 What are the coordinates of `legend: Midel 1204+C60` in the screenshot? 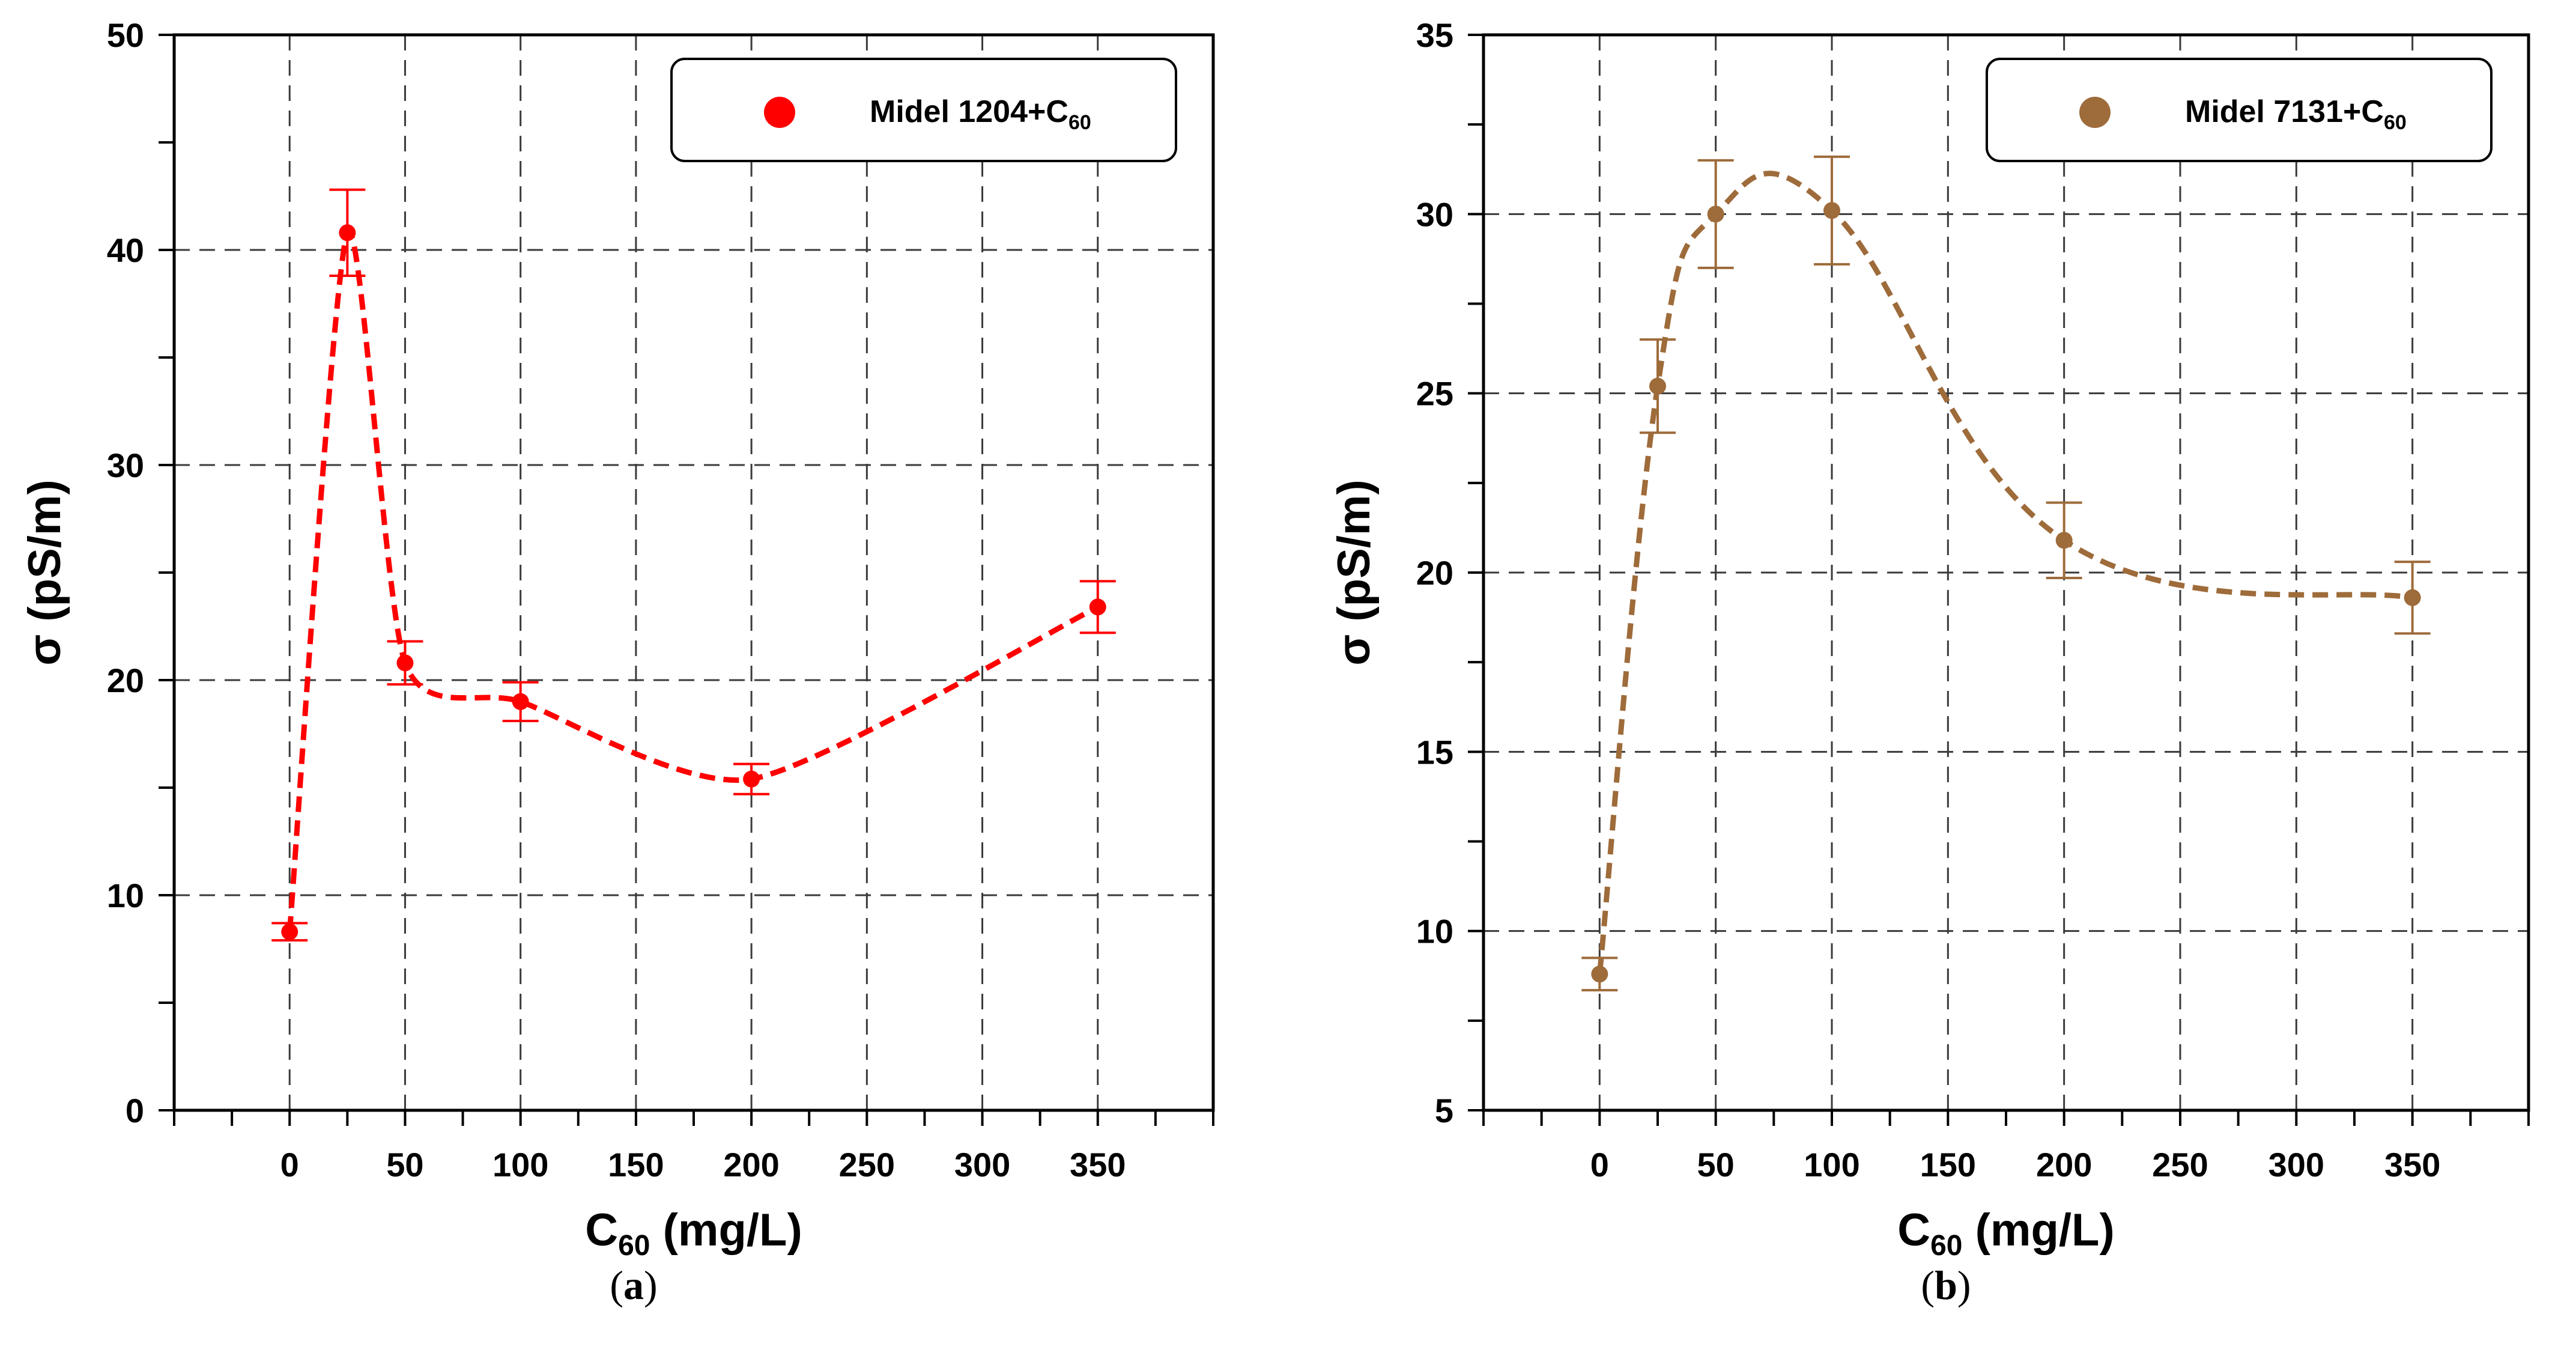 It's located at (923, 110).